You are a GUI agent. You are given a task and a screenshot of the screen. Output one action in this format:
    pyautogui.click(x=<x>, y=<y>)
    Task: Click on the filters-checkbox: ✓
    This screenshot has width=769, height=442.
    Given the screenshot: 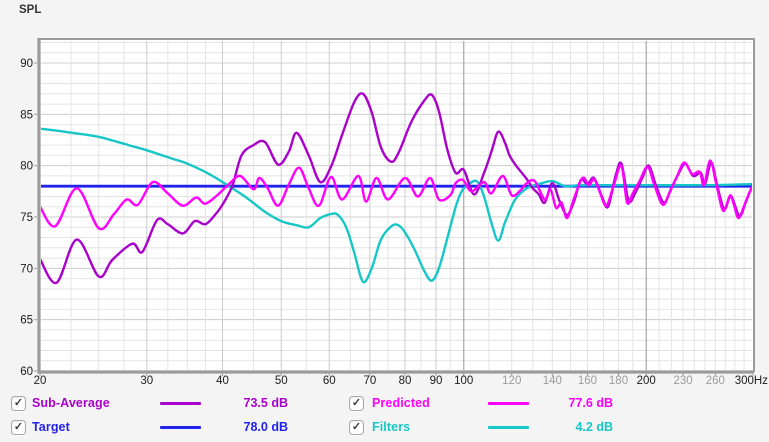 What is the action you would take?
    pyautogui.click(x=356, y=427)
    